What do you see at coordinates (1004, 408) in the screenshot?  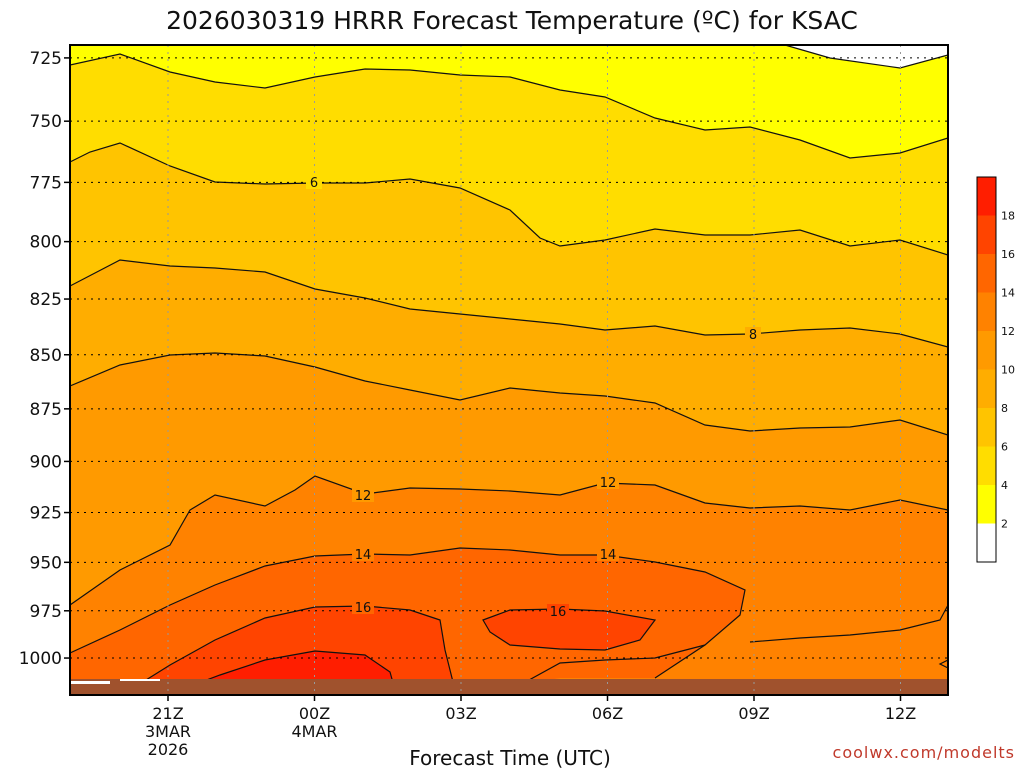 I see `colorbar-tick-label: 8` at bounding box center [1004, 408].